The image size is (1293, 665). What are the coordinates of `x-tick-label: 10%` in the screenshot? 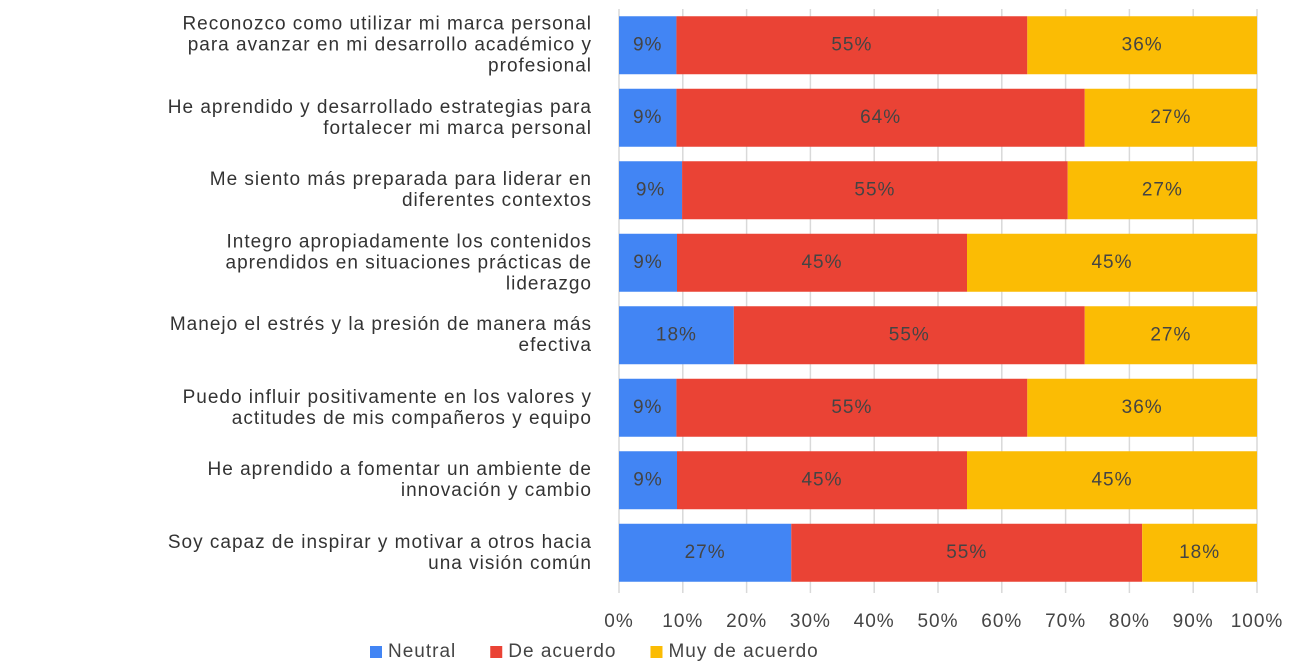 It's located at (682, 621).